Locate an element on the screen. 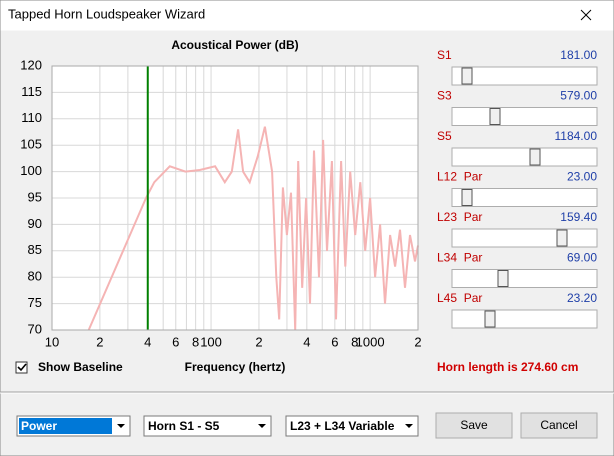  dropdown-text: L23 + L34 Variable is located at coordinates (342, 426).